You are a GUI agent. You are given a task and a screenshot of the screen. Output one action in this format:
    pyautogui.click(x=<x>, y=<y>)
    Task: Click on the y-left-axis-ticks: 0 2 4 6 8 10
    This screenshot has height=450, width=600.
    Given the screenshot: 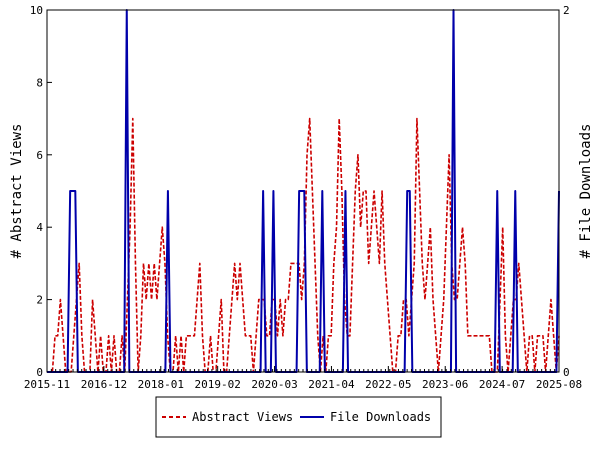 What is the action you would take?
    pyautogui.click(x=41, y=191)
    